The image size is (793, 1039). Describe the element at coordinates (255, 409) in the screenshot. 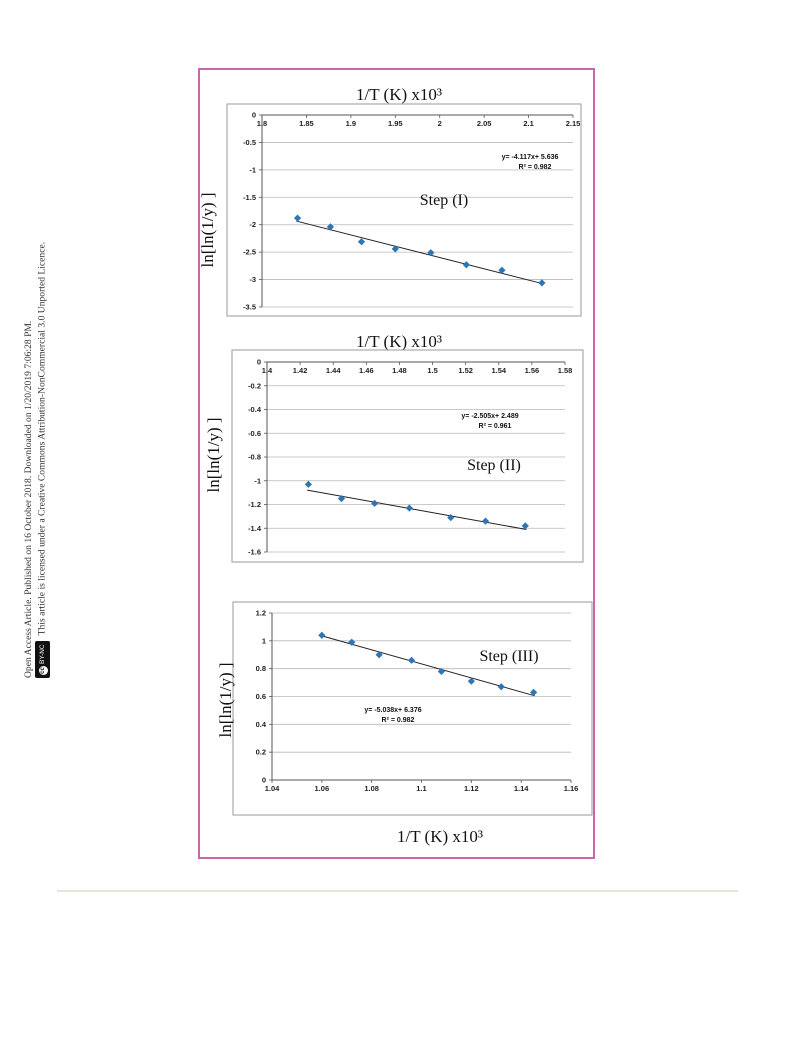

I see `y-tick-label: -0.4` at that location.